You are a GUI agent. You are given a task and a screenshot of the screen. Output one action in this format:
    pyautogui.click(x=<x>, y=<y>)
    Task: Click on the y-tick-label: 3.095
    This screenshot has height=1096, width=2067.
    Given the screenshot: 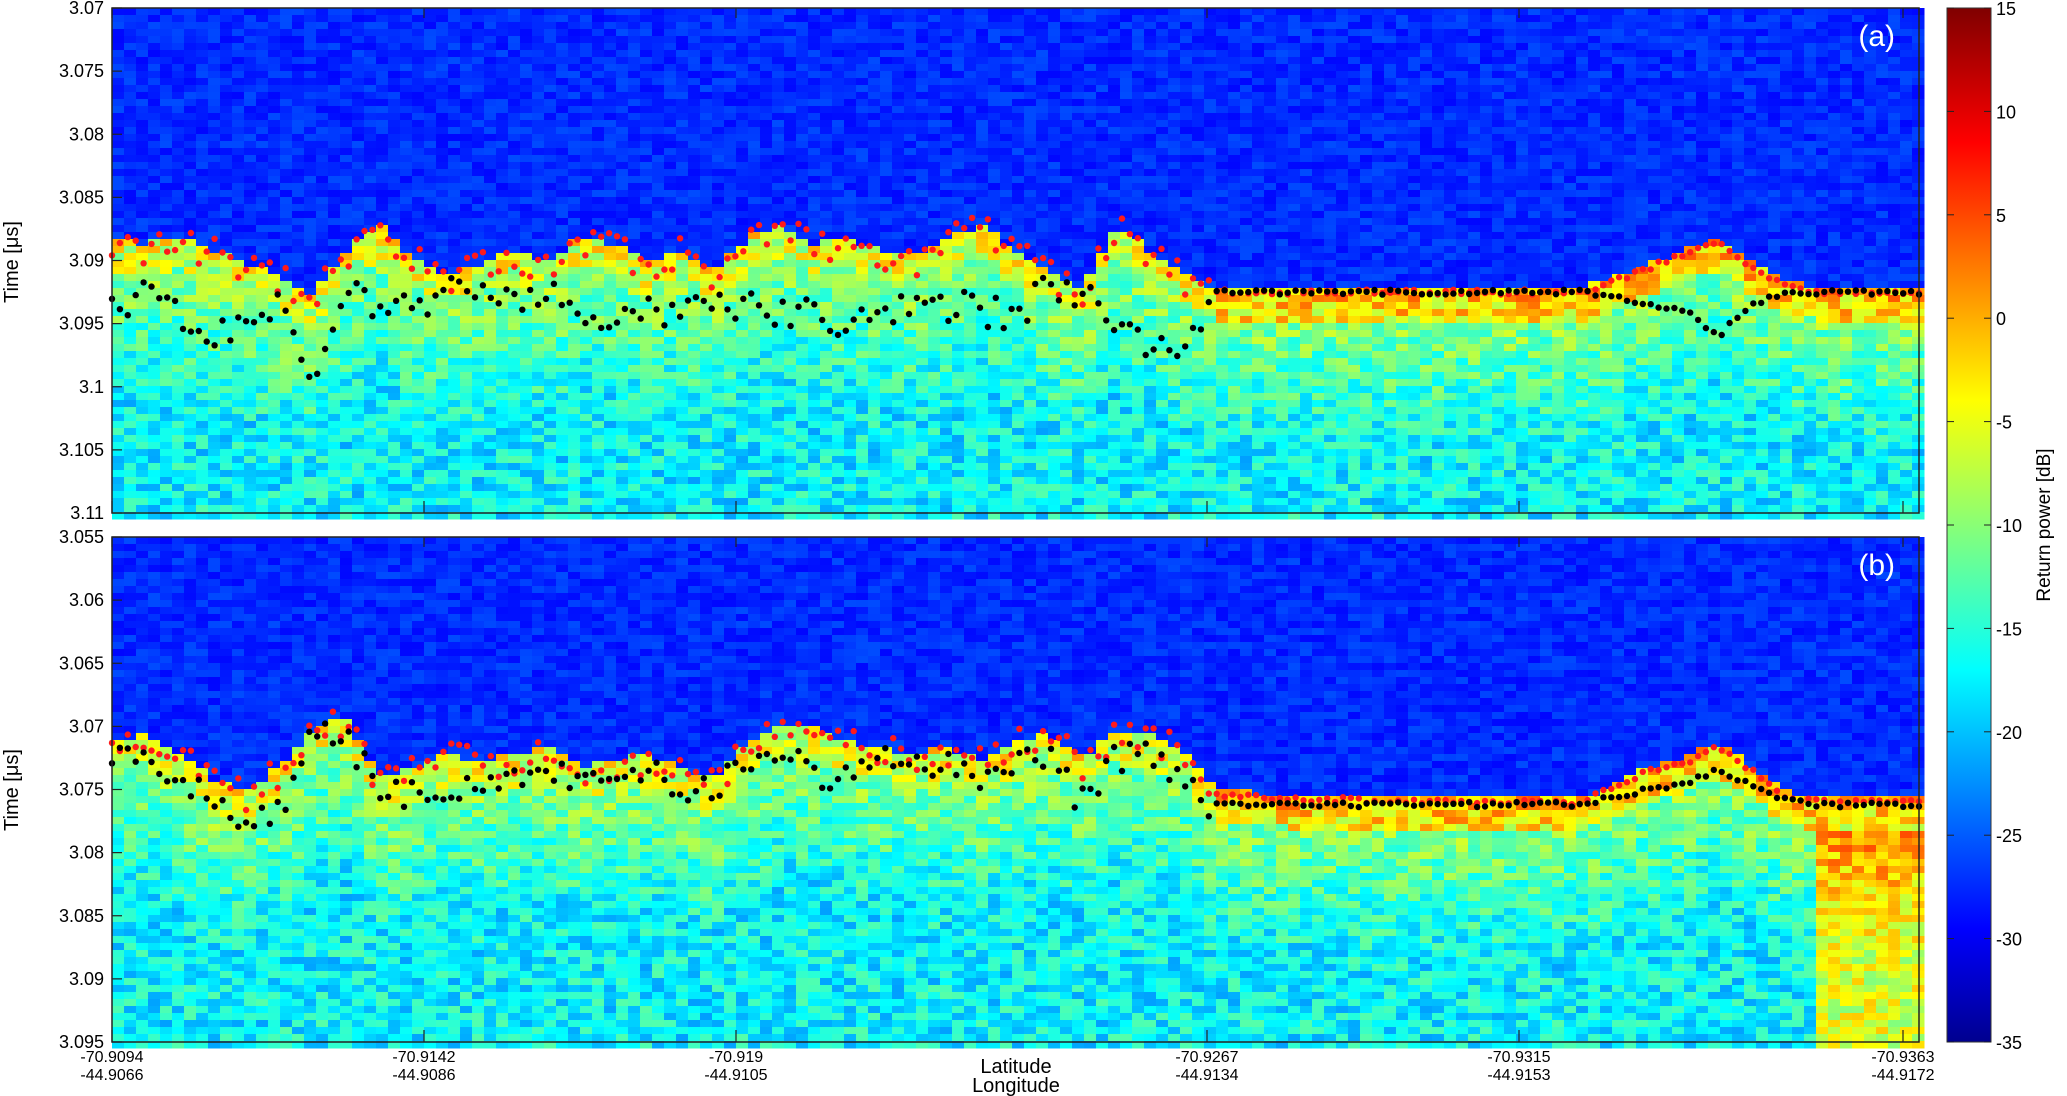 What is the action you would take?
    pyautogui.click(x=81, y=324)
    